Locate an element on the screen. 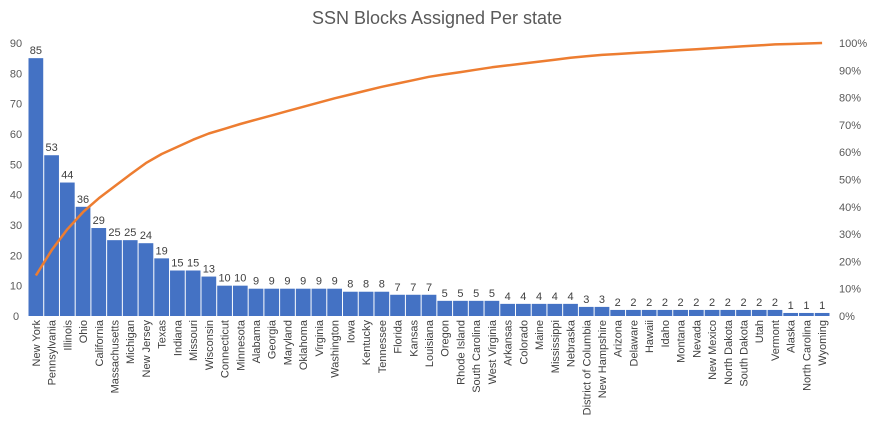 The height and width of the screenshot is (435, 874). category-label: Montana is located at coordinates (682, 341).